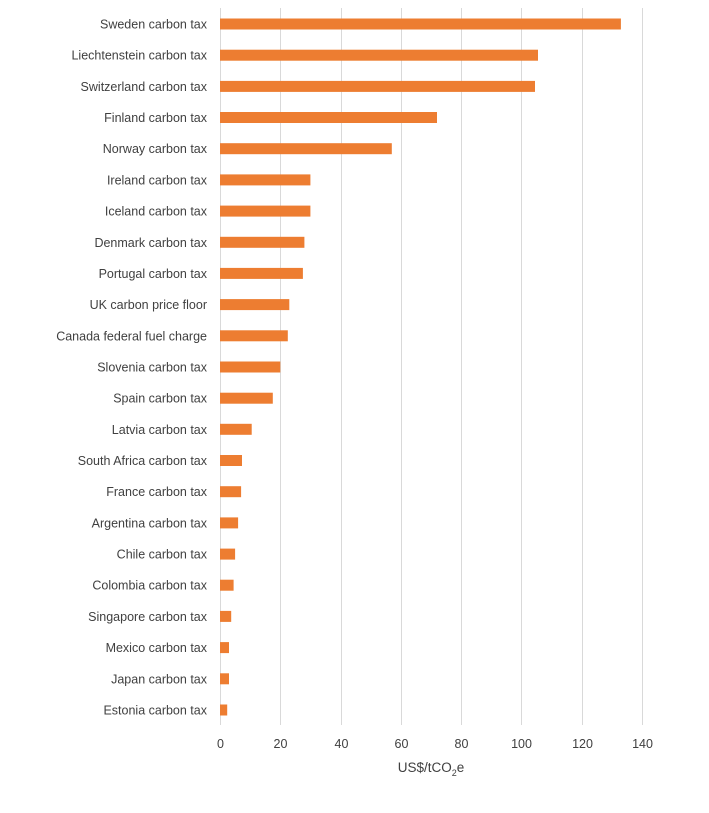  I want to click on x-tick-label: 80, so click(462, 744).